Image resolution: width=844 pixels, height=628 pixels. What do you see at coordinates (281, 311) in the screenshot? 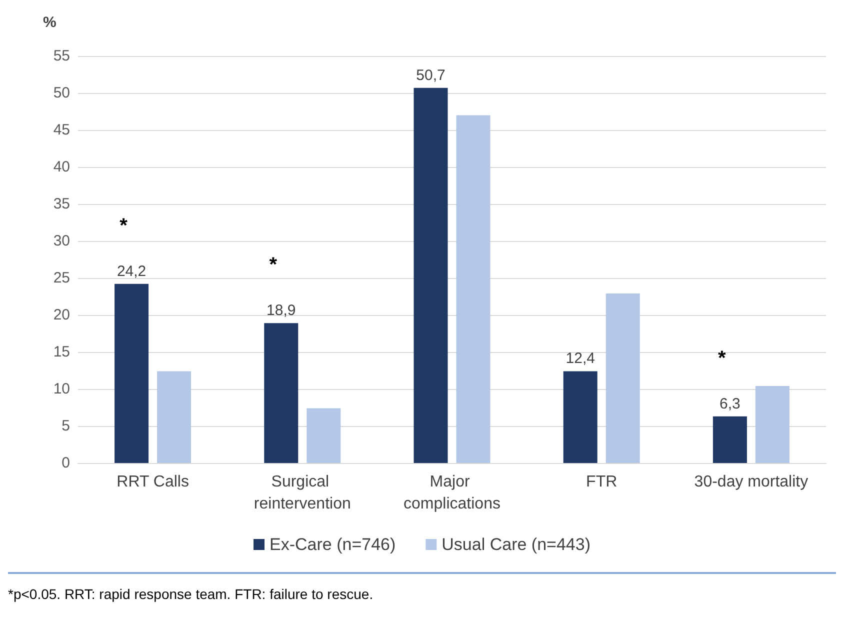
I see `data-label: 18,9` at bounding box center [281, 311].